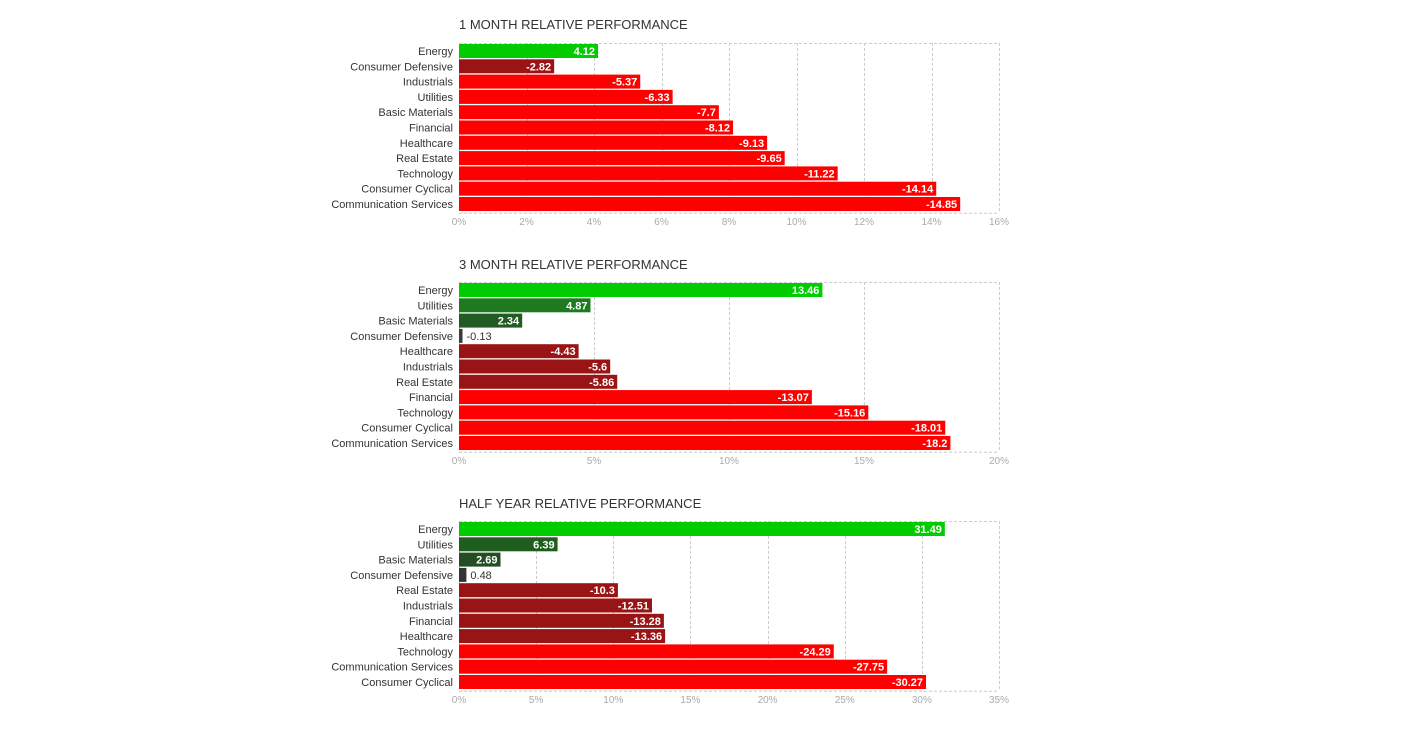 This screenshot has height=737, width=1428. What do you see at coordinates (563, 352) in the screenshot?
I see `bar-value-label: -4.43` at bounding box center [563, 352].